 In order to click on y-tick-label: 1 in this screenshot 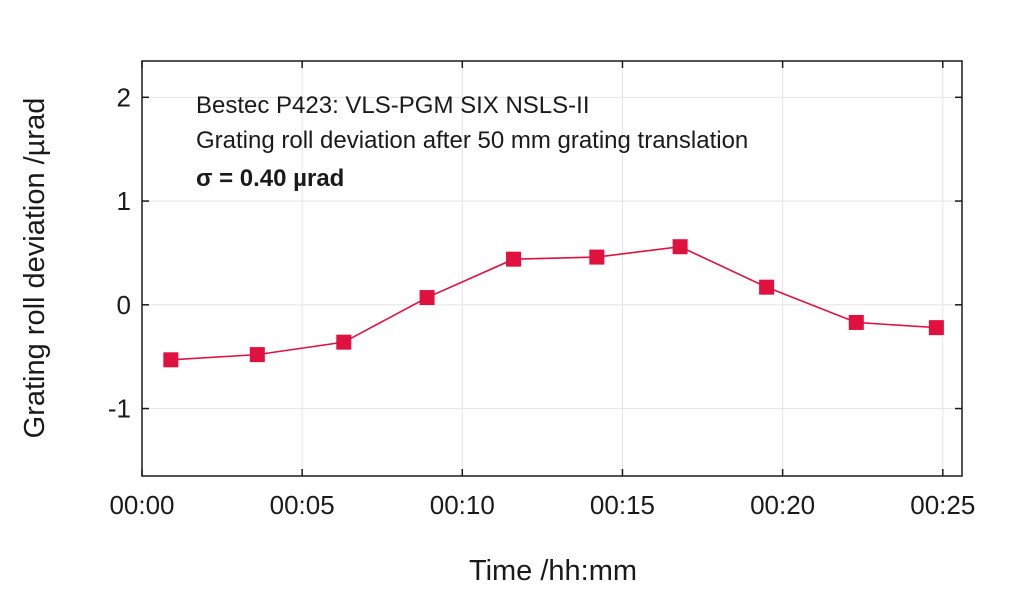, I will do `click(124, 201)`.